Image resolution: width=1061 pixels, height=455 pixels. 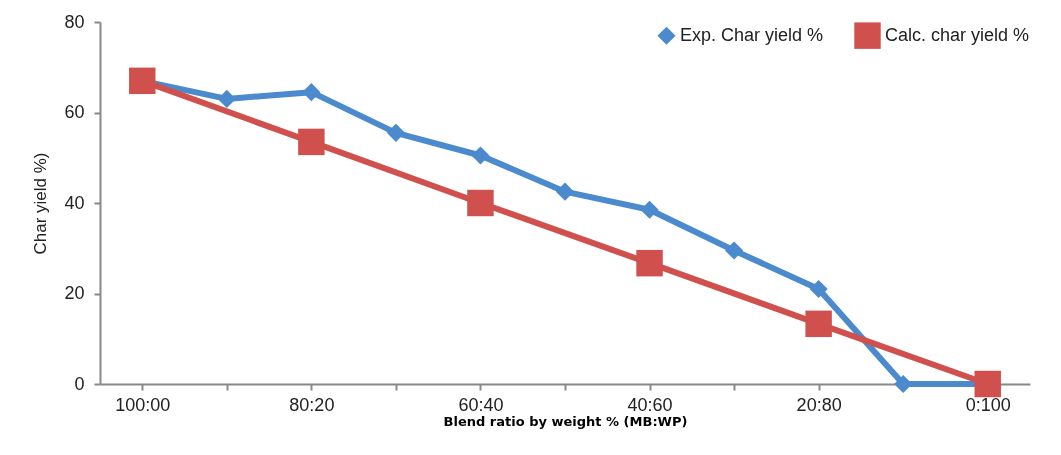 What do you see at coordinates (819, 404) in the screenshot?
I see `x-tick-label: 20:80` at bounding box center [819, 404].